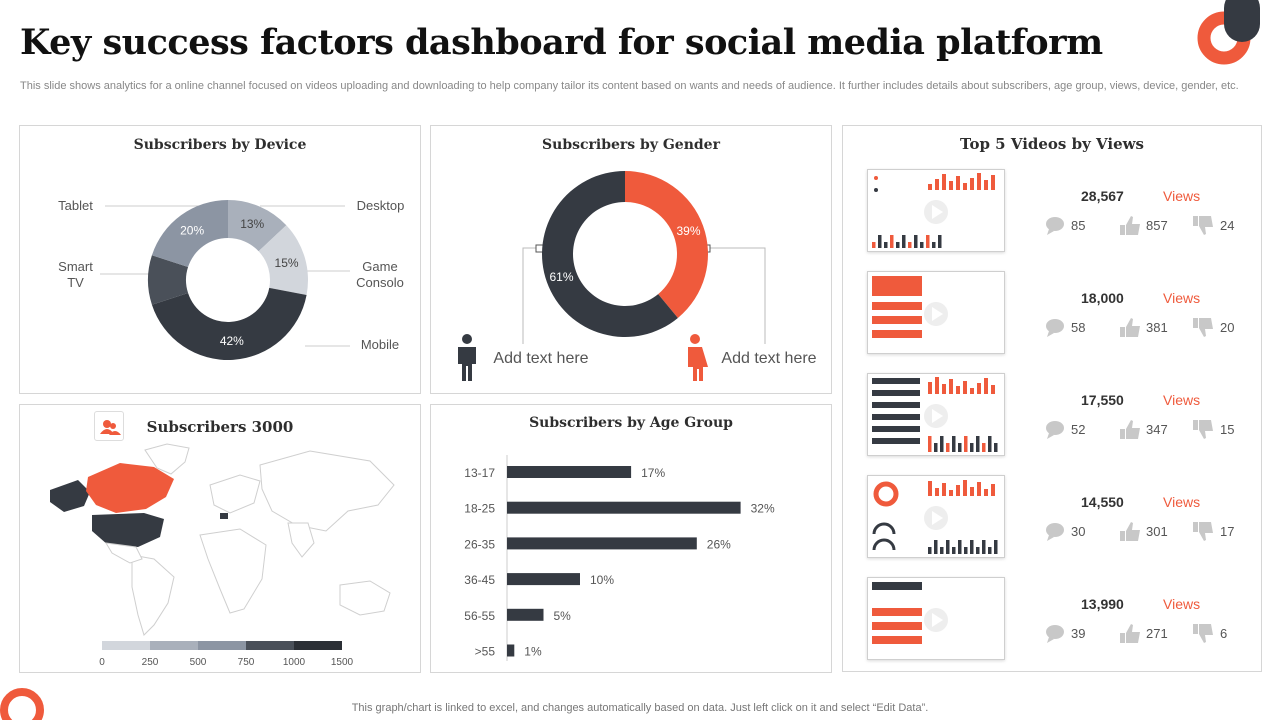 The width and height of the screenshot is (1280, 720). What do you see at coordinates (479, 509) in the screenshot?
I see `age-tick-label: 18-25` at bounding box center [479, 509].